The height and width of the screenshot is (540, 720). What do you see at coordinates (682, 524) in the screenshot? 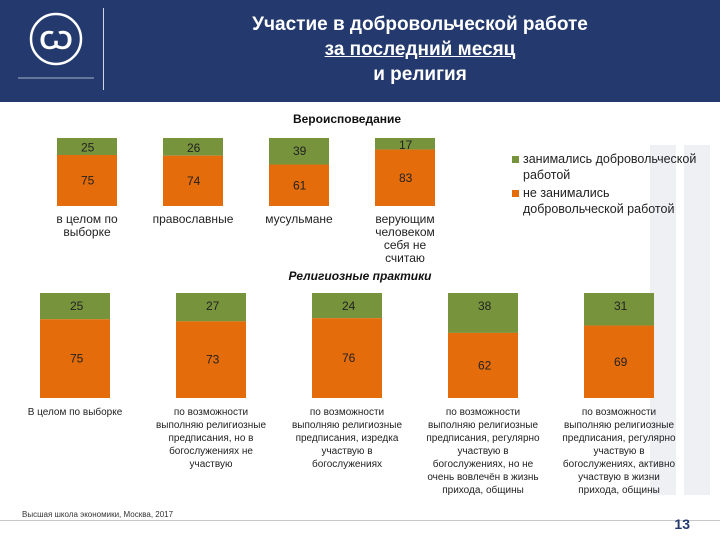
I see `page-number: 13` at bounding box center [682, 524].